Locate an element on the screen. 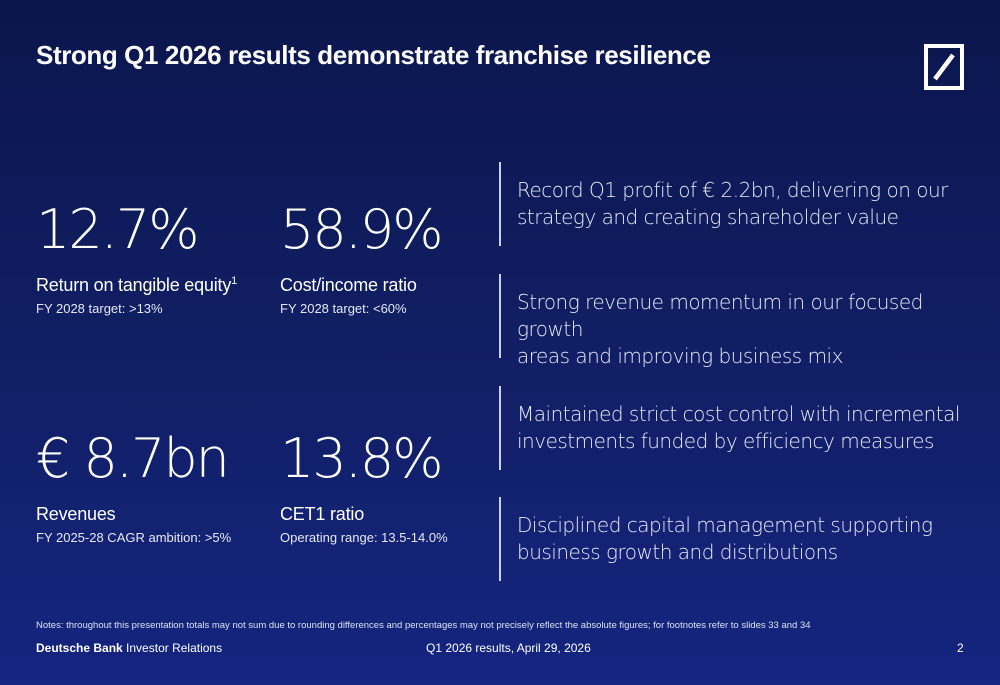 Image resolution: width=1000 pixels, height=685 pixels. kpi-target: FY 2028 target: >13% is located at coordinates (99, 308).